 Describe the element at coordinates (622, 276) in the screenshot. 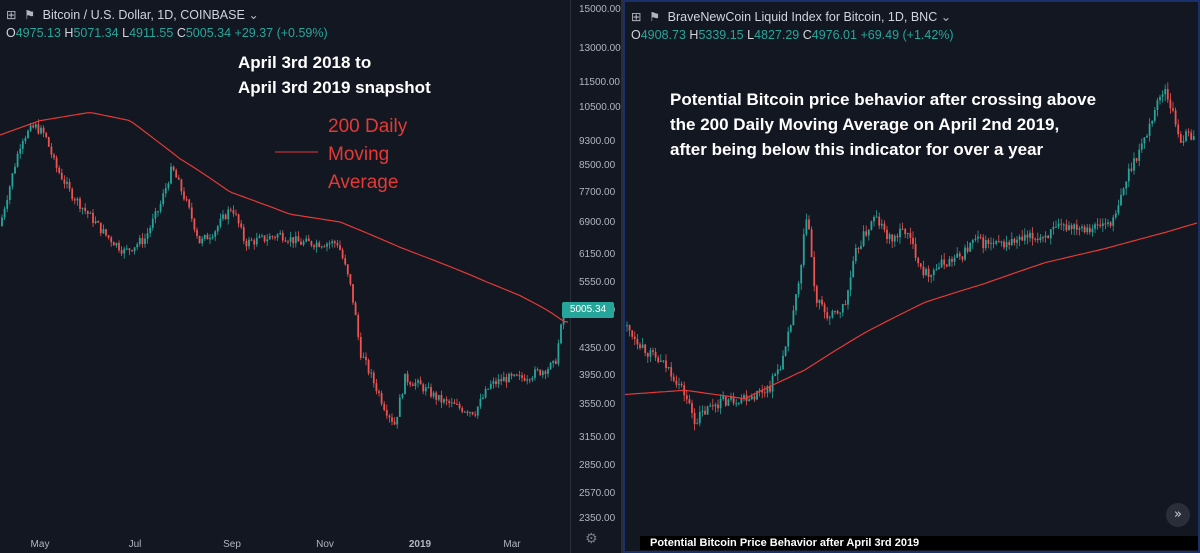

I see `pane-divider` at that location.